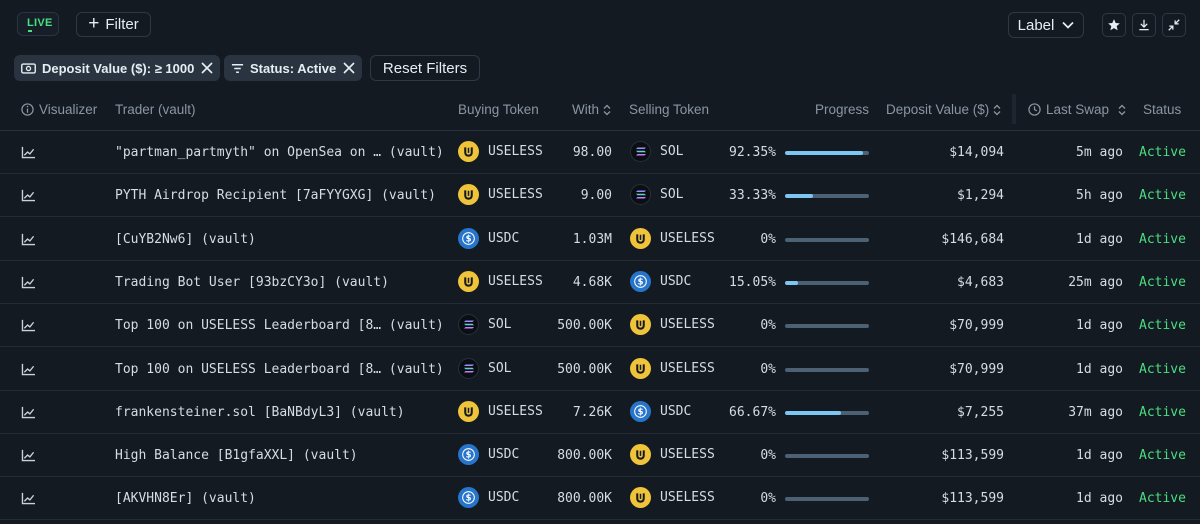 The image size is (1200, 524). I want to click on filter-chip-deposit: Deposit Value ($): ≥ 1000, so click(117, 68).